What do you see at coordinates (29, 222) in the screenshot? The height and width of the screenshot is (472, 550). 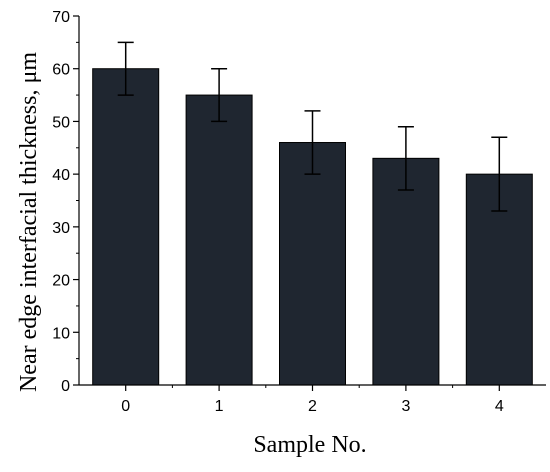 I see `y-axis-title: Near edge interfacial thickness, μm` at bounding box center [29, 222].